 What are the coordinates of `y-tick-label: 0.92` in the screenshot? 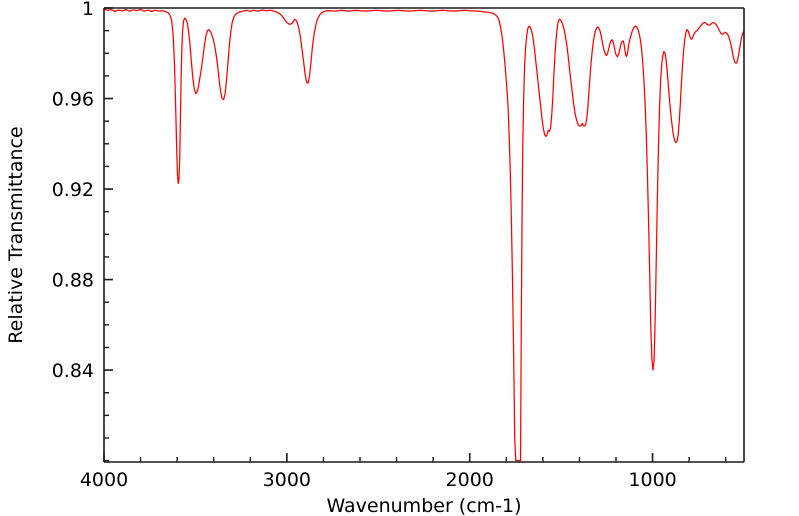 It's located at (73, 190).